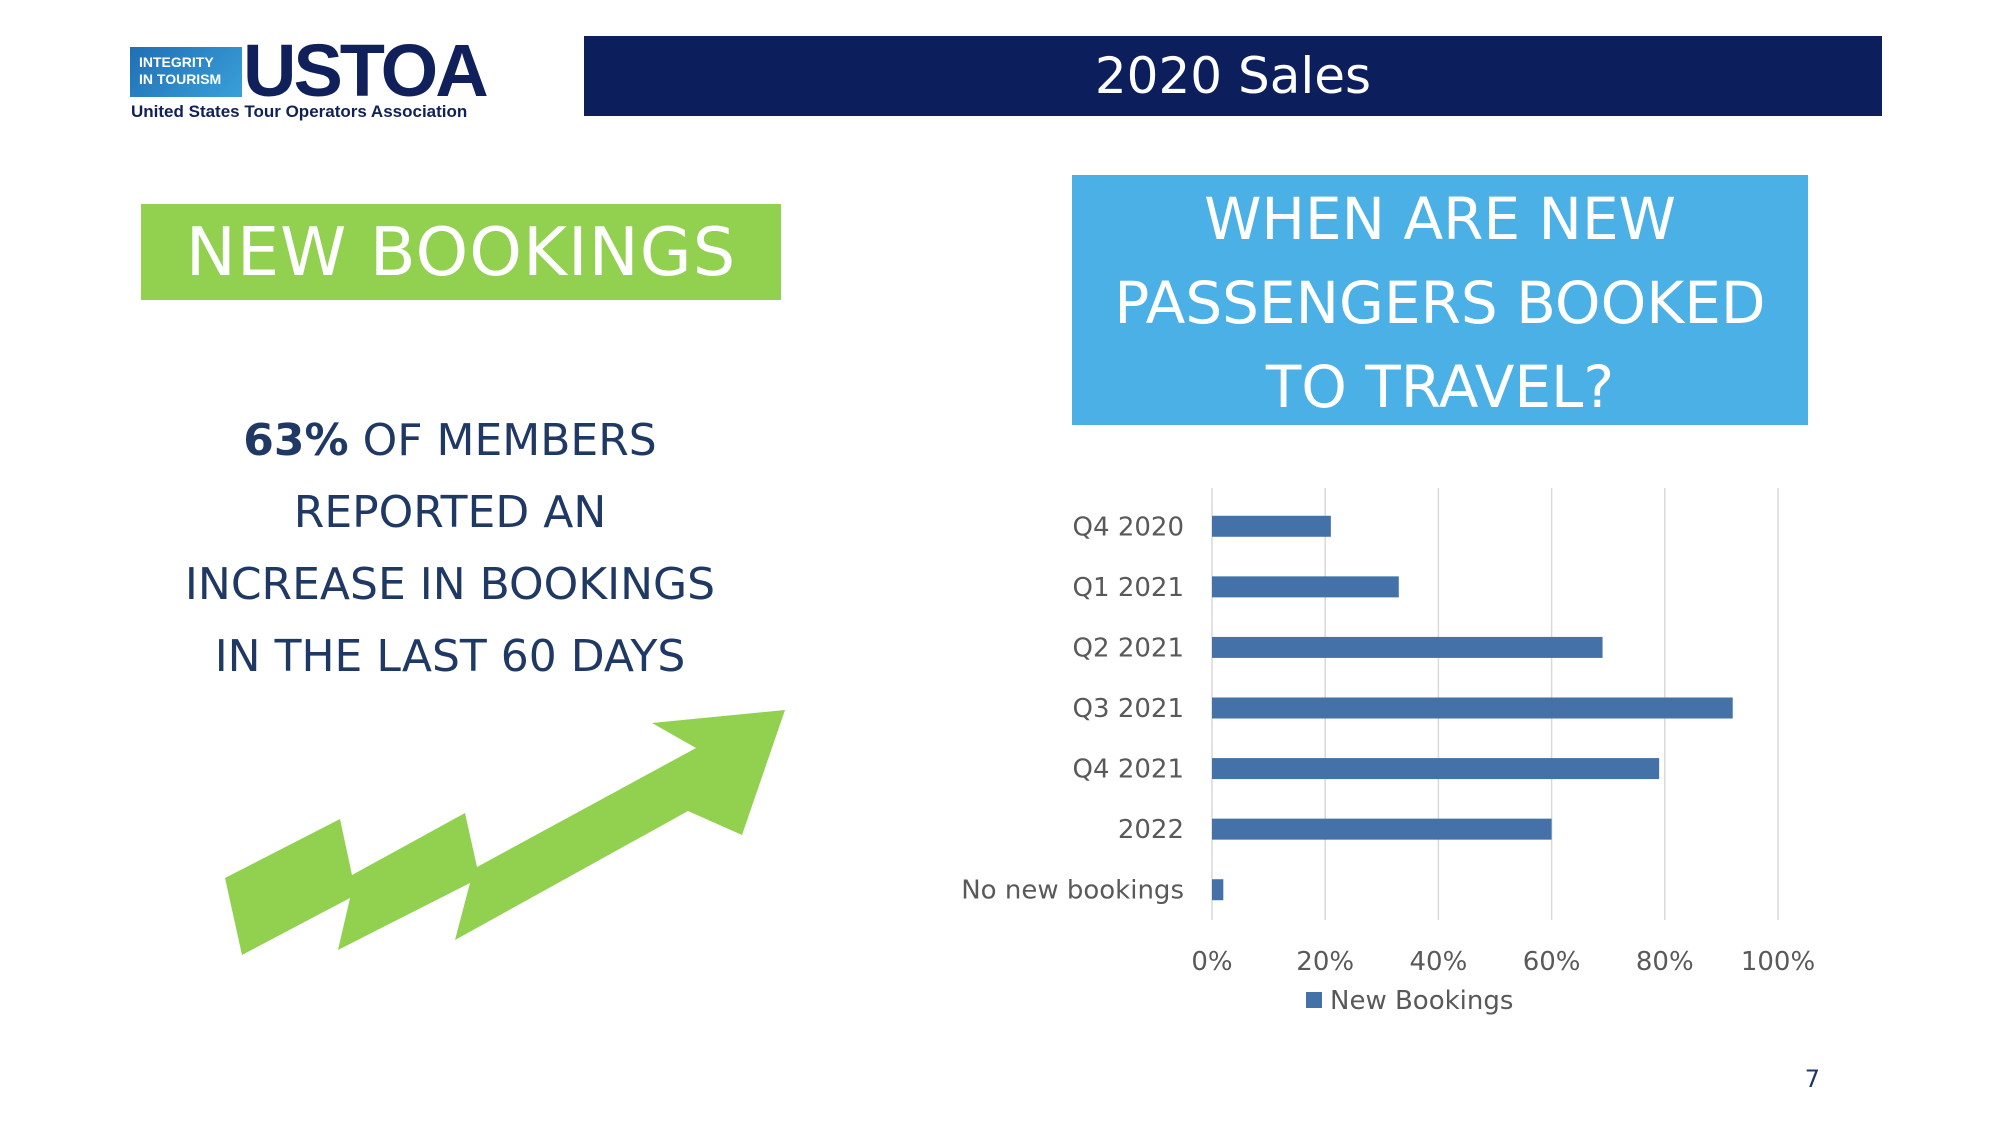 This screenshot has height=1125, width=2000. I want to click on category-label-1: Q1 2021, so click(1128, 588).